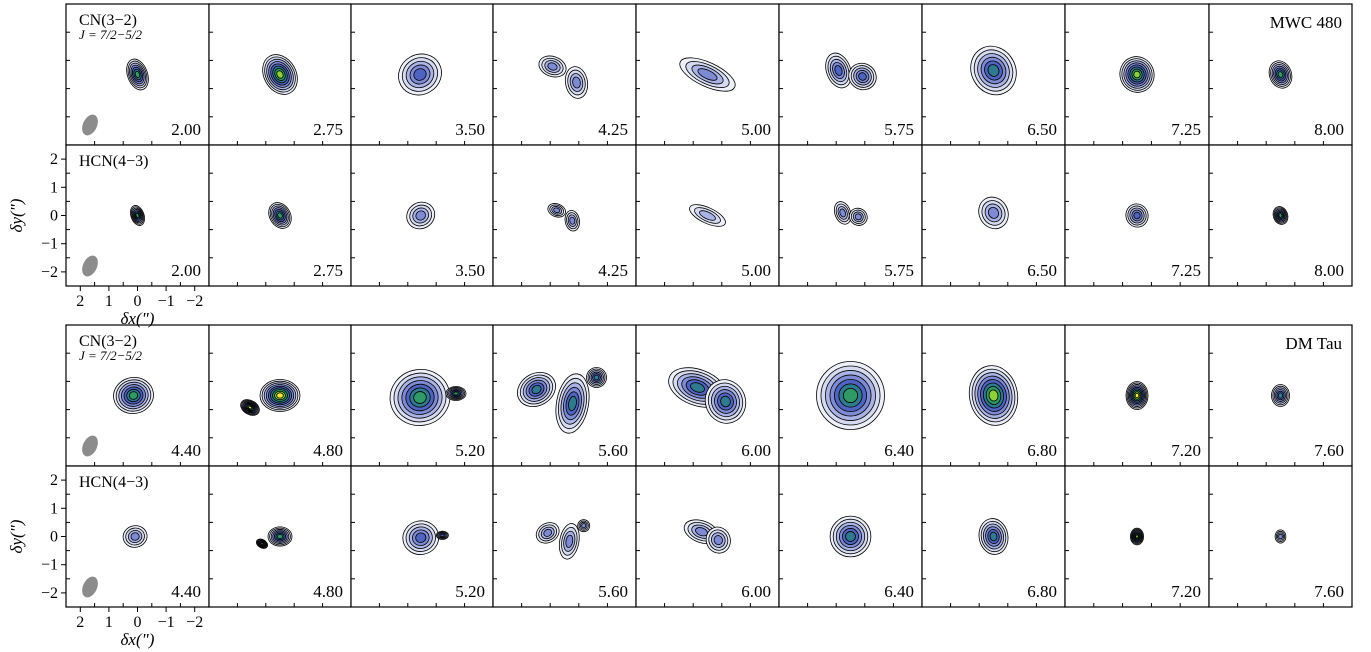  What do you see at coordinates (1313, 343) in the screenshot?
I see `source-name-label: DM Tau` at bounding box center [1313, 343].